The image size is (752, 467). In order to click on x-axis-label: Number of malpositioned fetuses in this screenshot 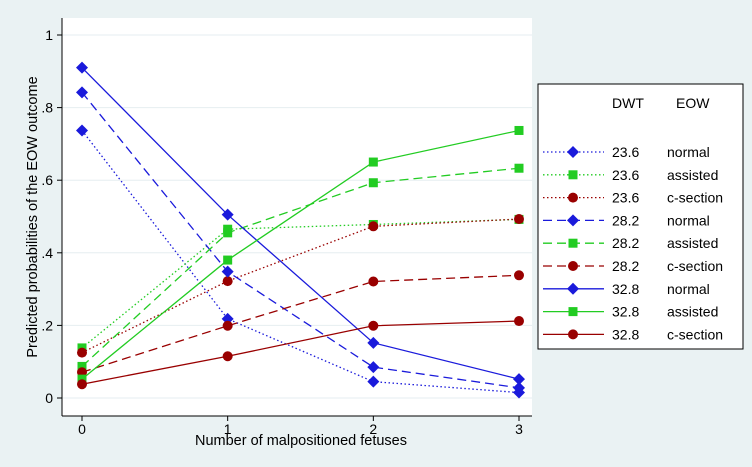, I will do `click(301, 441)`.